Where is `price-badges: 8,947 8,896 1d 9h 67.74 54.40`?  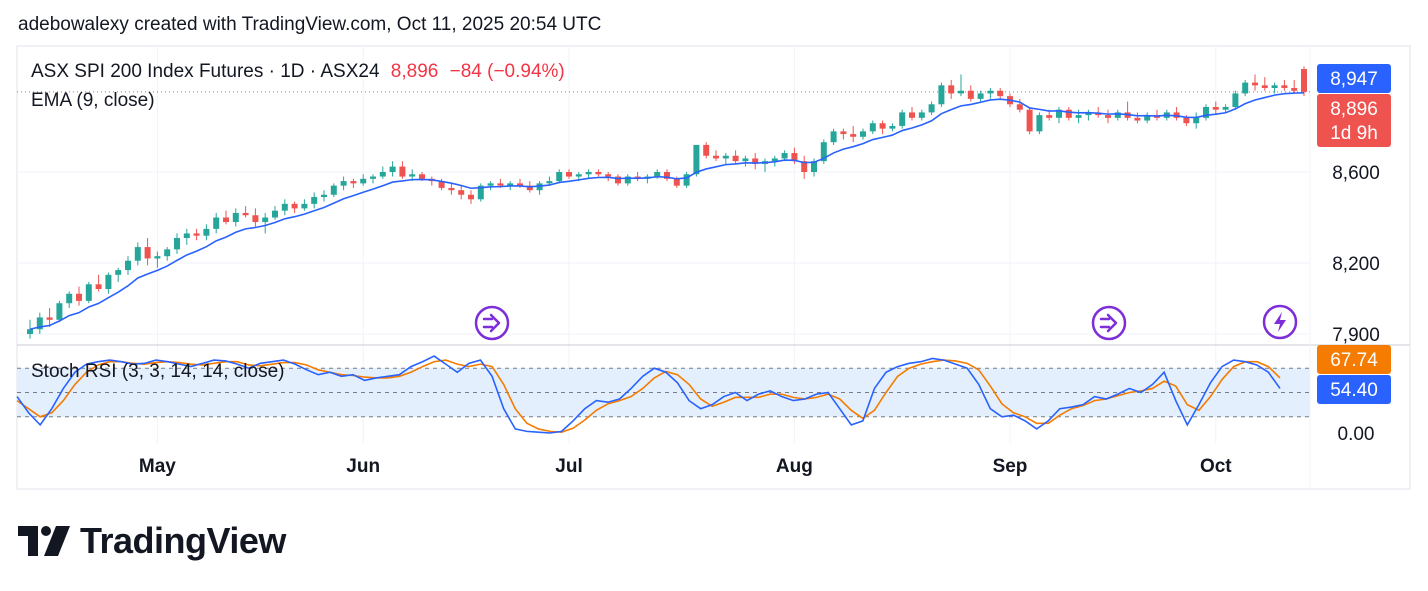 price-badges: 8,947 8,896 1d 9h 67.74 54.40 is located at coordinates (1354, 234).